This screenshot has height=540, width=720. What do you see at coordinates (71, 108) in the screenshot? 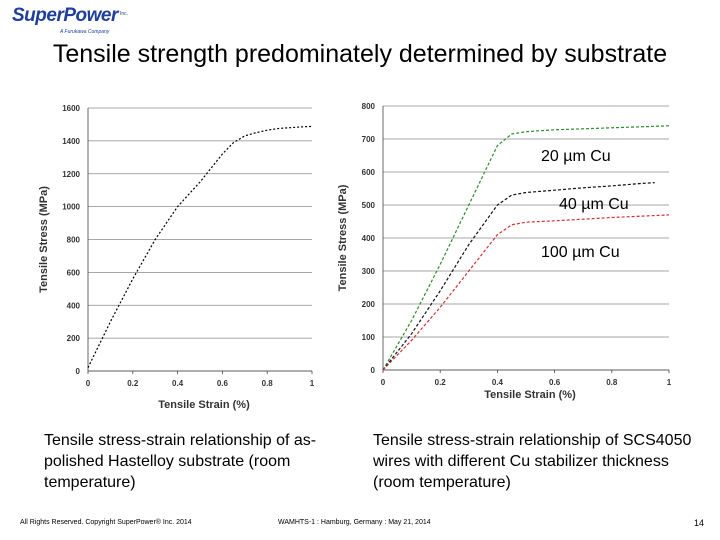
I see `left-ytick-label: 1600` at bounding box center [71, 108].